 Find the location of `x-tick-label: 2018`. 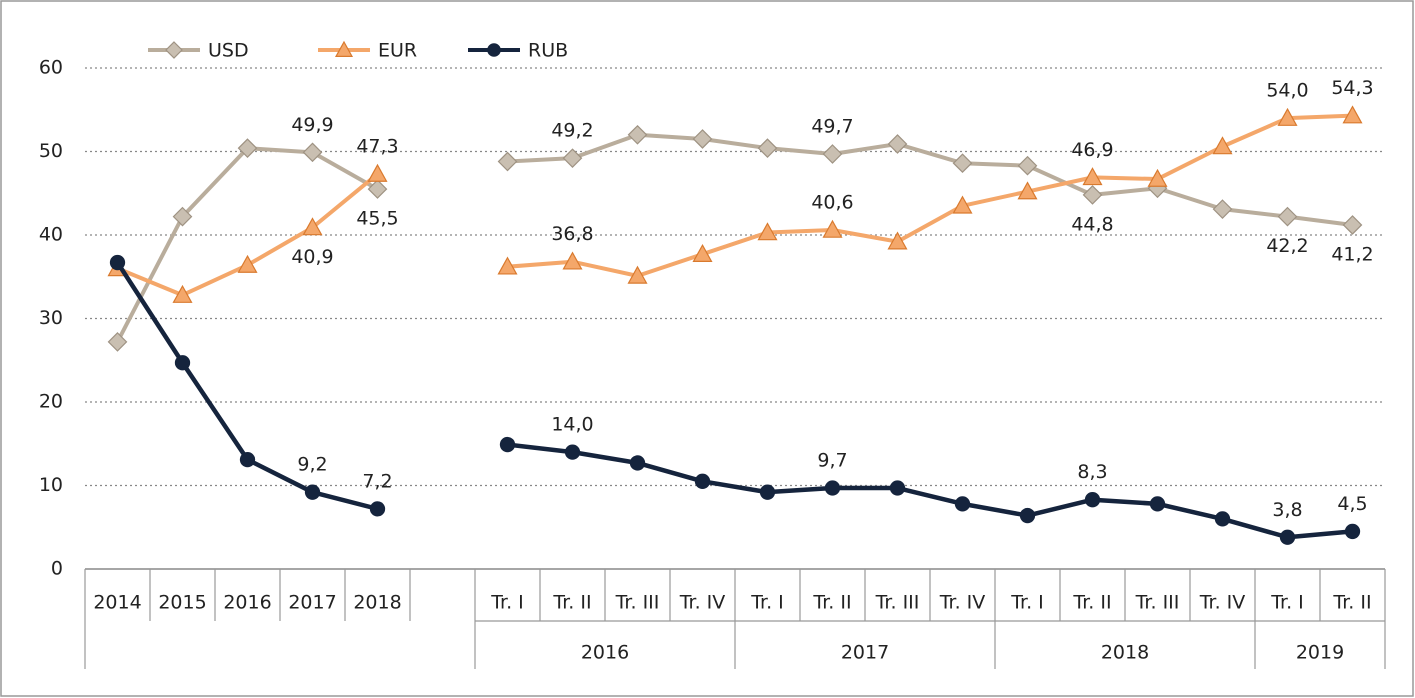

x-tick-label: 2018 is located at coordinates (377, 603).